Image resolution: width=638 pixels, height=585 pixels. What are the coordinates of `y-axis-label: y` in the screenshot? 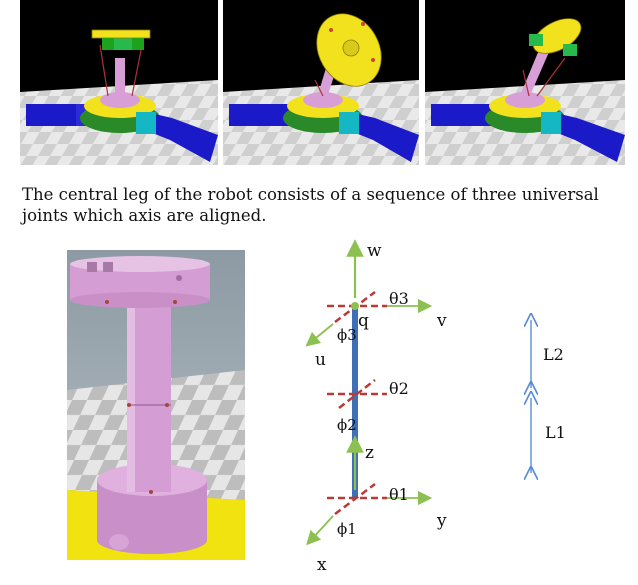 It's located at (441, 521).